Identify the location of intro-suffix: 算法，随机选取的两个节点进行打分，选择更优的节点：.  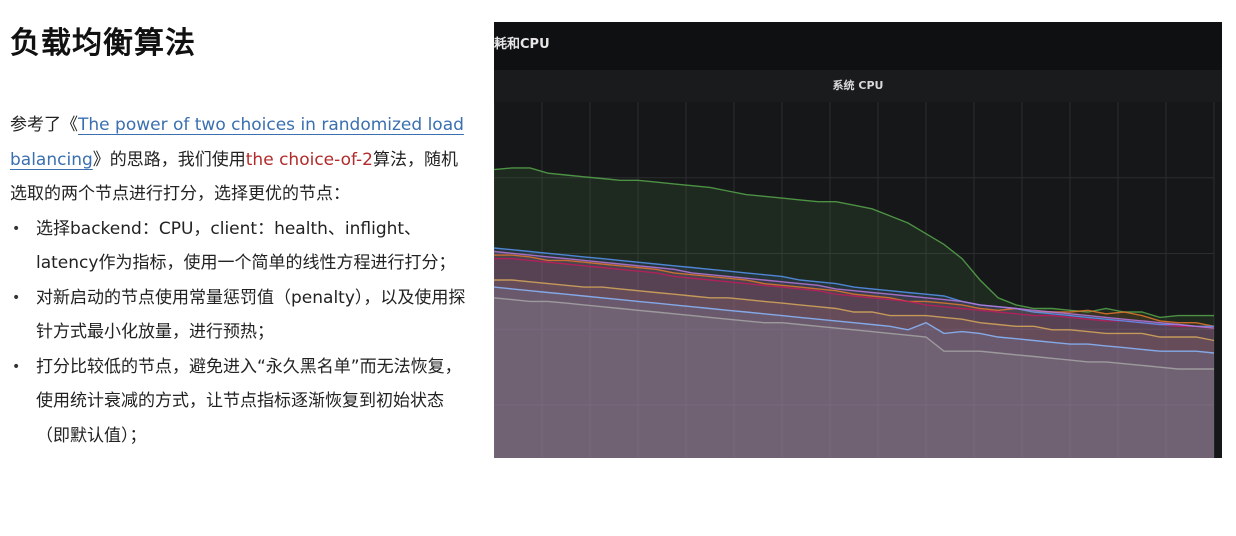
(234, 177).